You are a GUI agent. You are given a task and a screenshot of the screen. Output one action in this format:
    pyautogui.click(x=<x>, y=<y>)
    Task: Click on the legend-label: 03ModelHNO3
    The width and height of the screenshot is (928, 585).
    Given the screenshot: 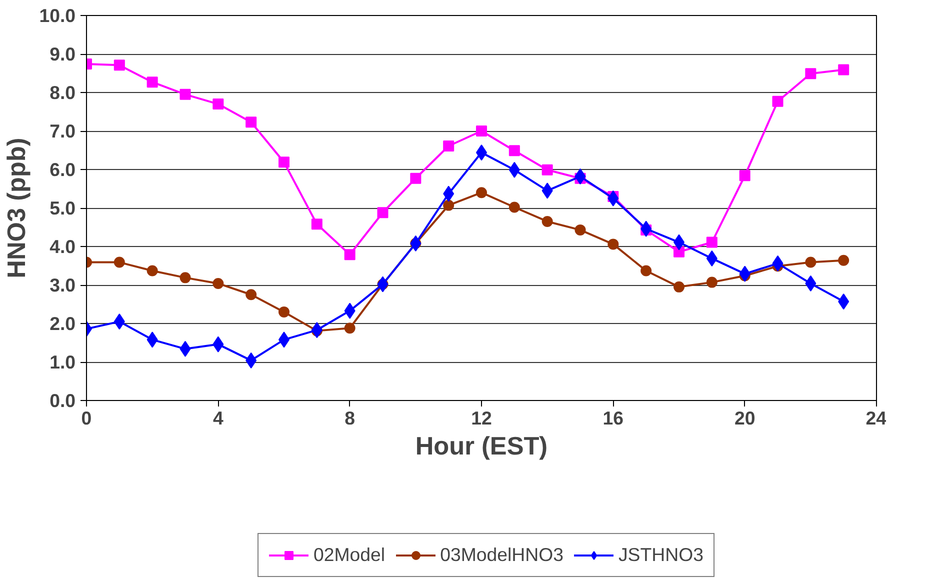 What is the action you would take?
    pyautogui.click(x=502, y=555)
    